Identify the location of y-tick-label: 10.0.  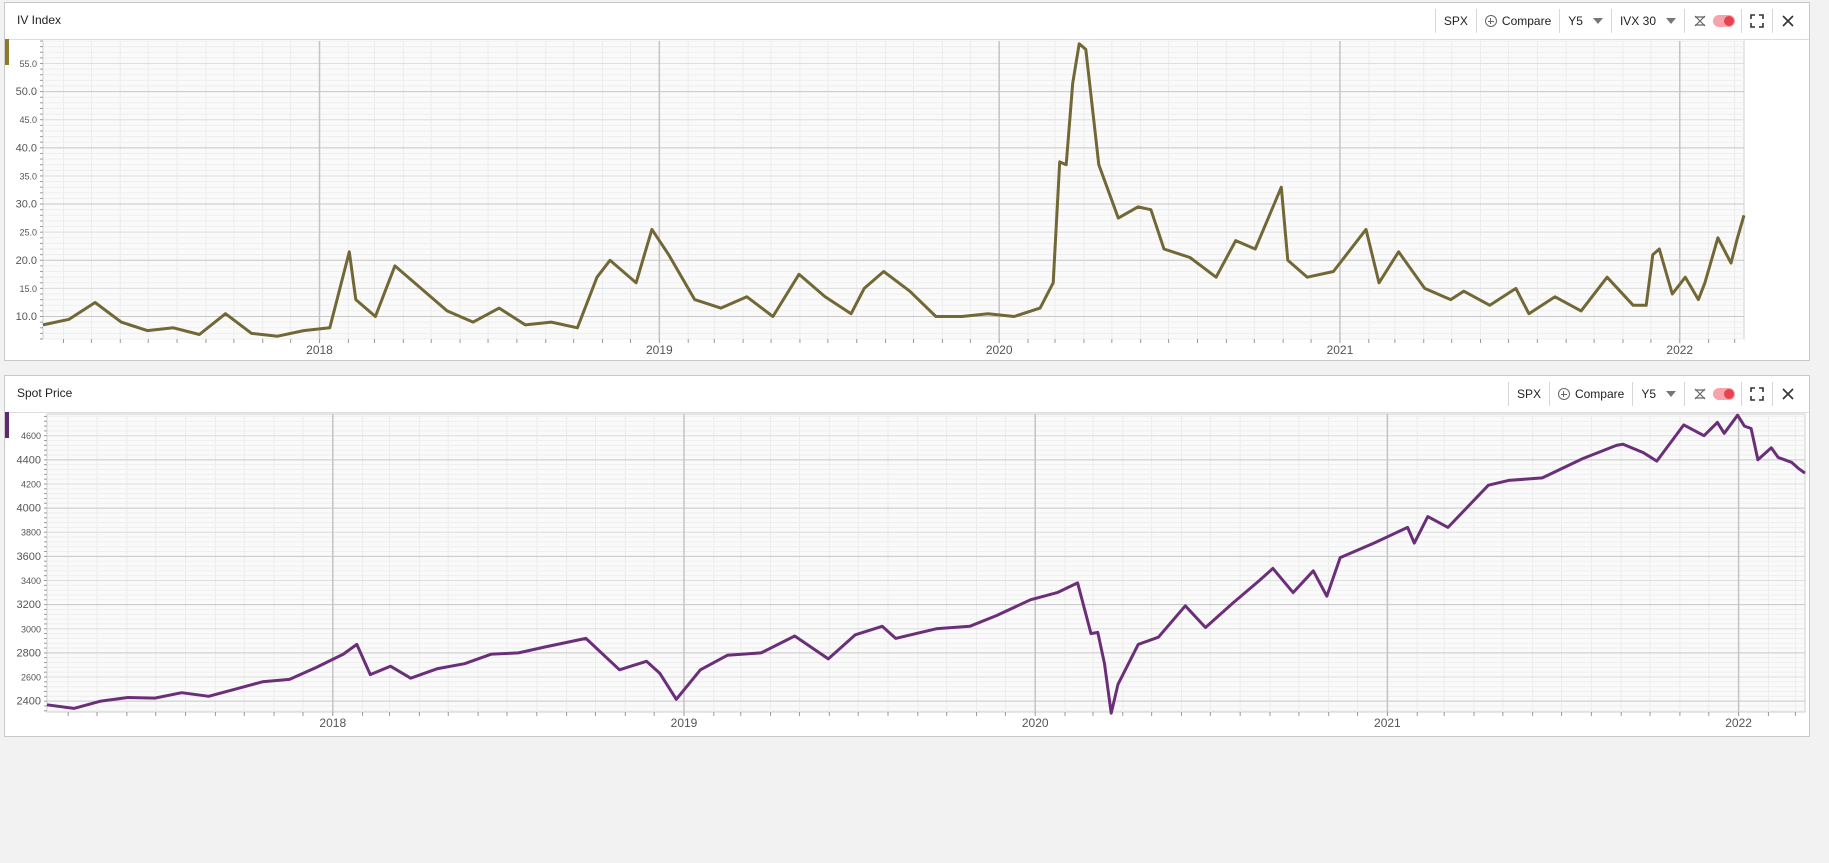
(26, 317).